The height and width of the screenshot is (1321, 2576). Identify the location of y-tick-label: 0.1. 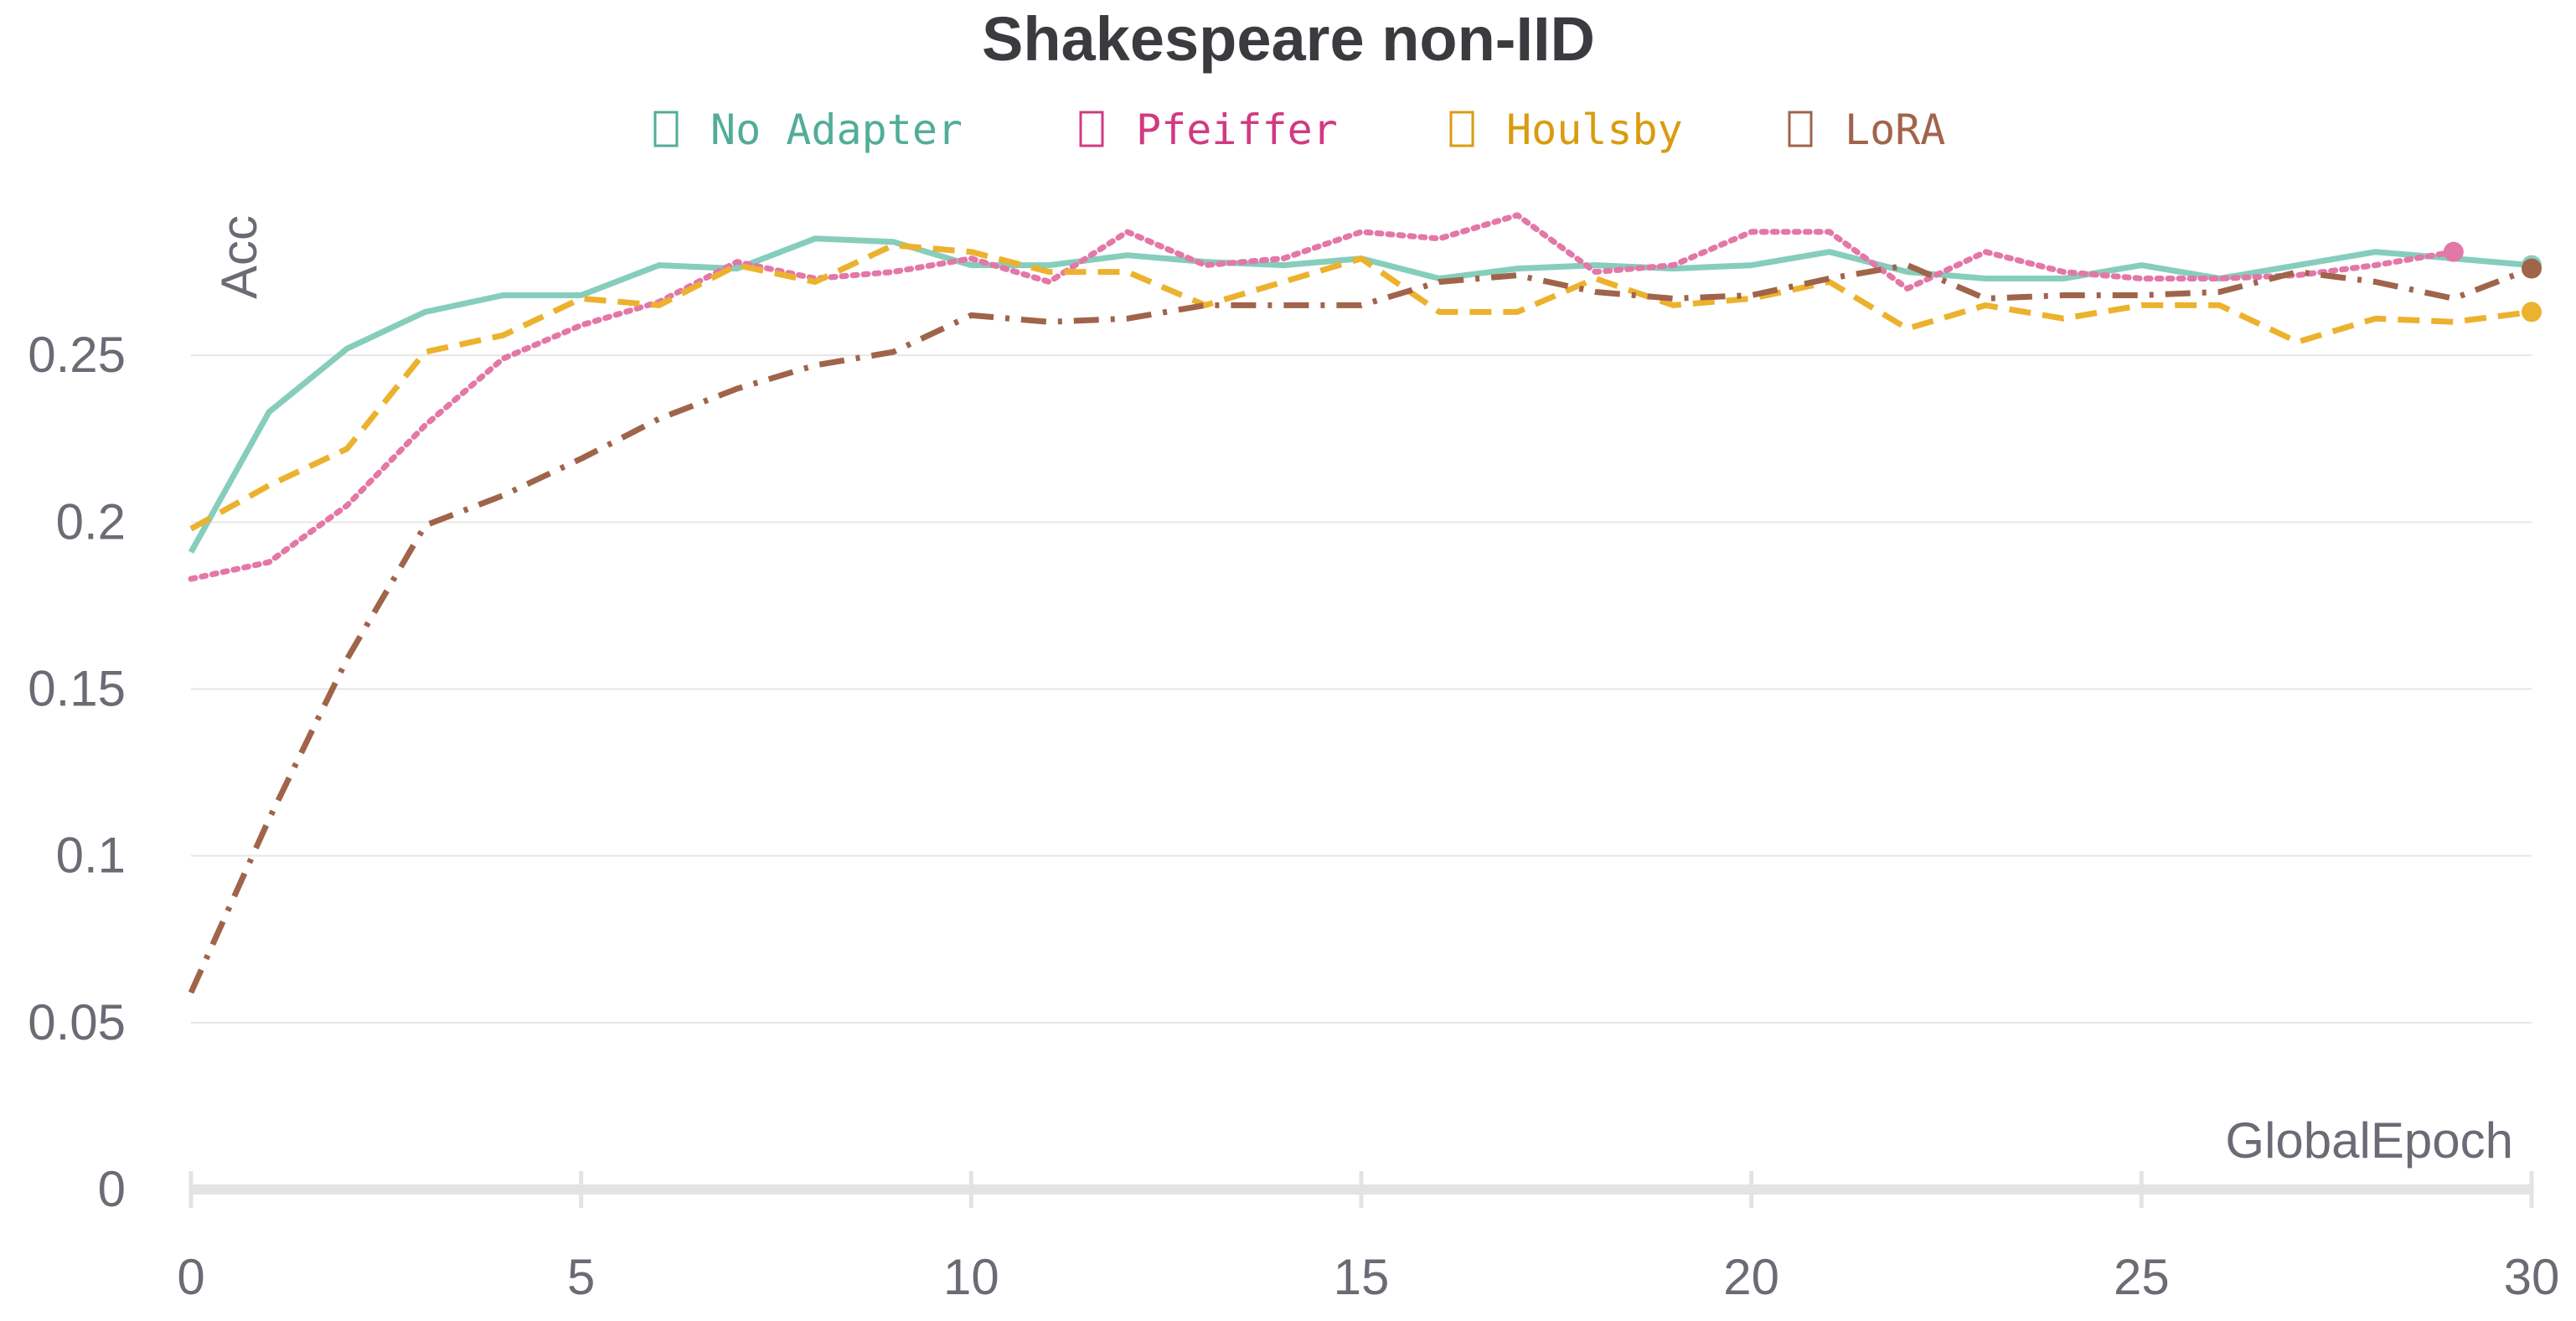
(91, 856).